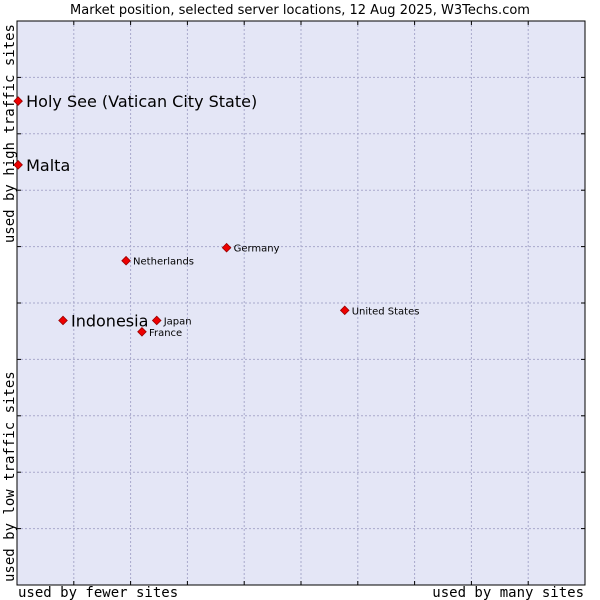 The width and height of the screenshot is (600, 600). What do you see at coordinates (142, 331) in the screenshot?
I see `point-marker-france` at bounding box center [142, 331].